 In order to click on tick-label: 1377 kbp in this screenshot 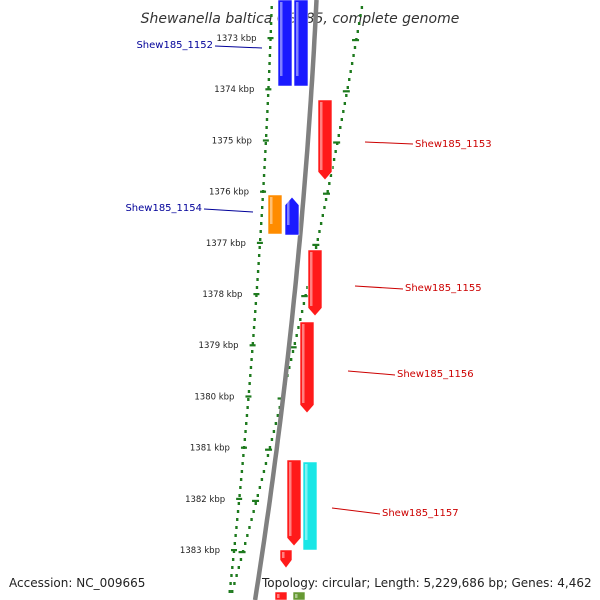, I will do `click(226, 244)`.